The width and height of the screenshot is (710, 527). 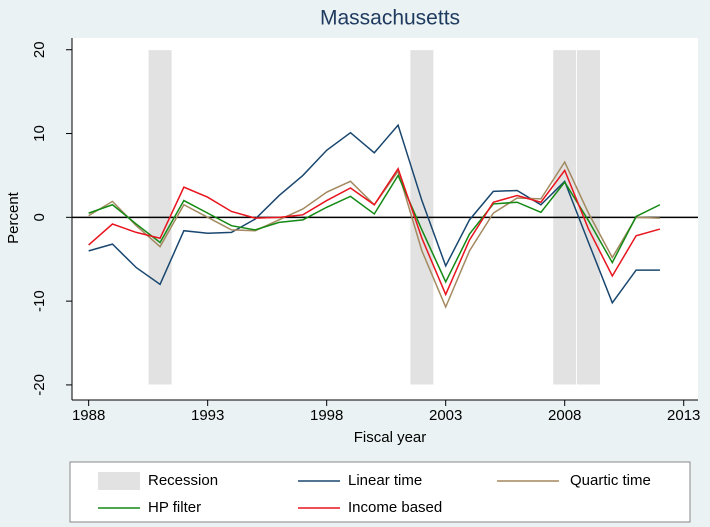 What do you see at coordinates (445, 415) in the screenshot?
I see `x-tick-label: 2003` at bounding box center [445, 415].